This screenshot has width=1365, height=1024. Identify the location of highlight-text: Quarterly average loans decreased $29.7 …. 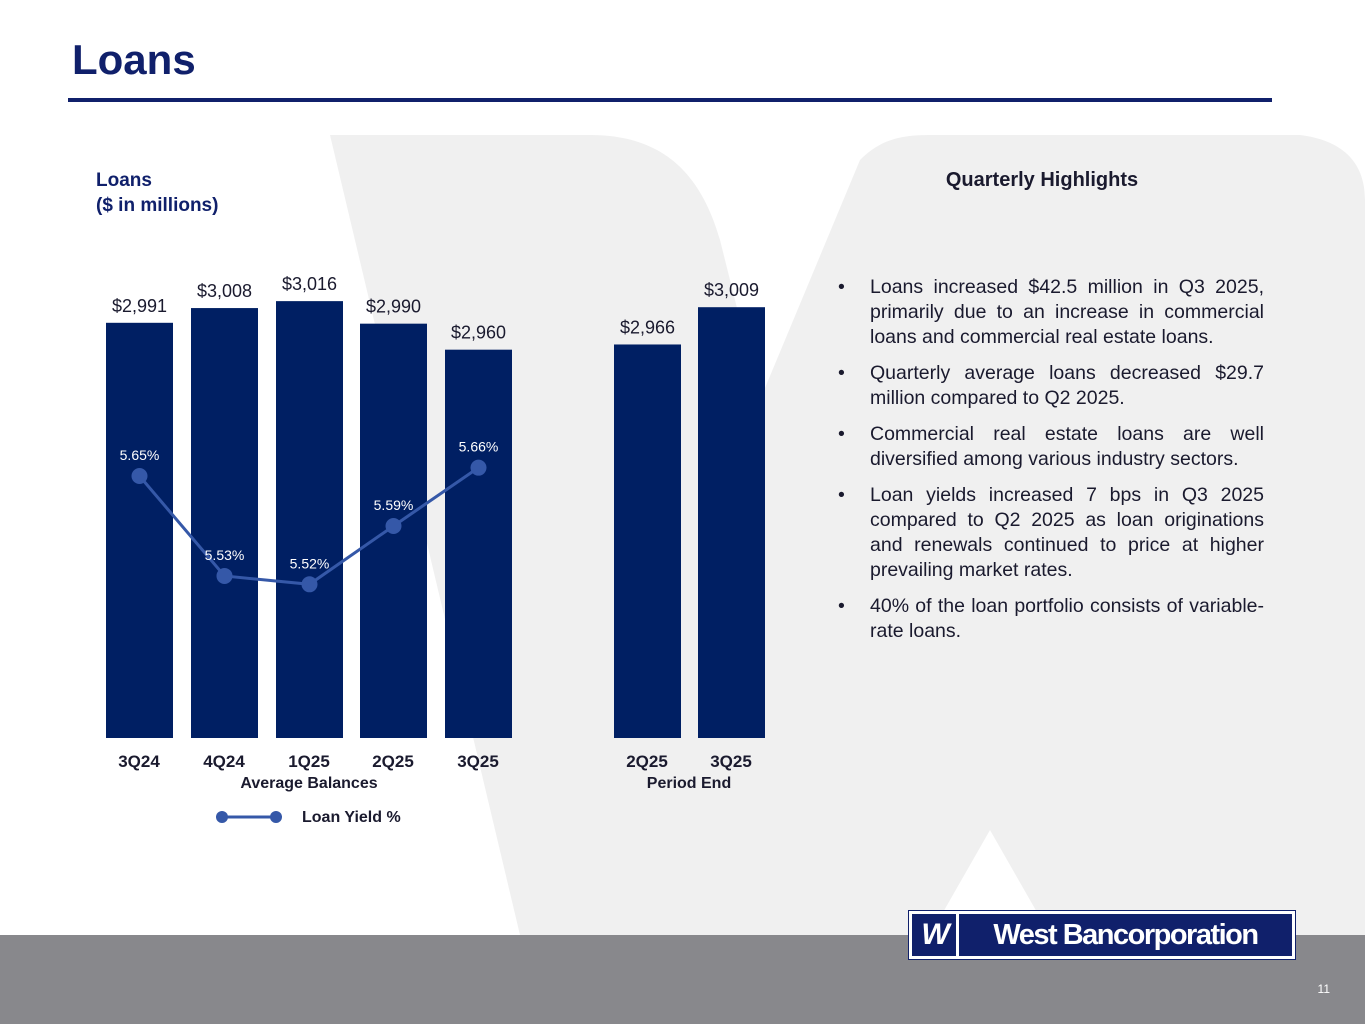
(1067, 385).